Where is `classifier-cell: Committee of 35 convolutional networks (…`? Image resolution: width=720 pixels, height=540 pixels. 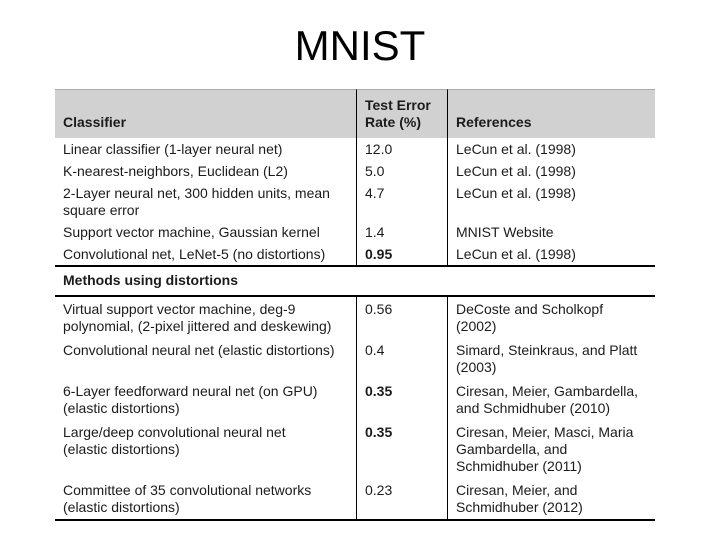
classifier-cell: Committee of 35 convolutional networks (… is located at coordinates (187, 498).